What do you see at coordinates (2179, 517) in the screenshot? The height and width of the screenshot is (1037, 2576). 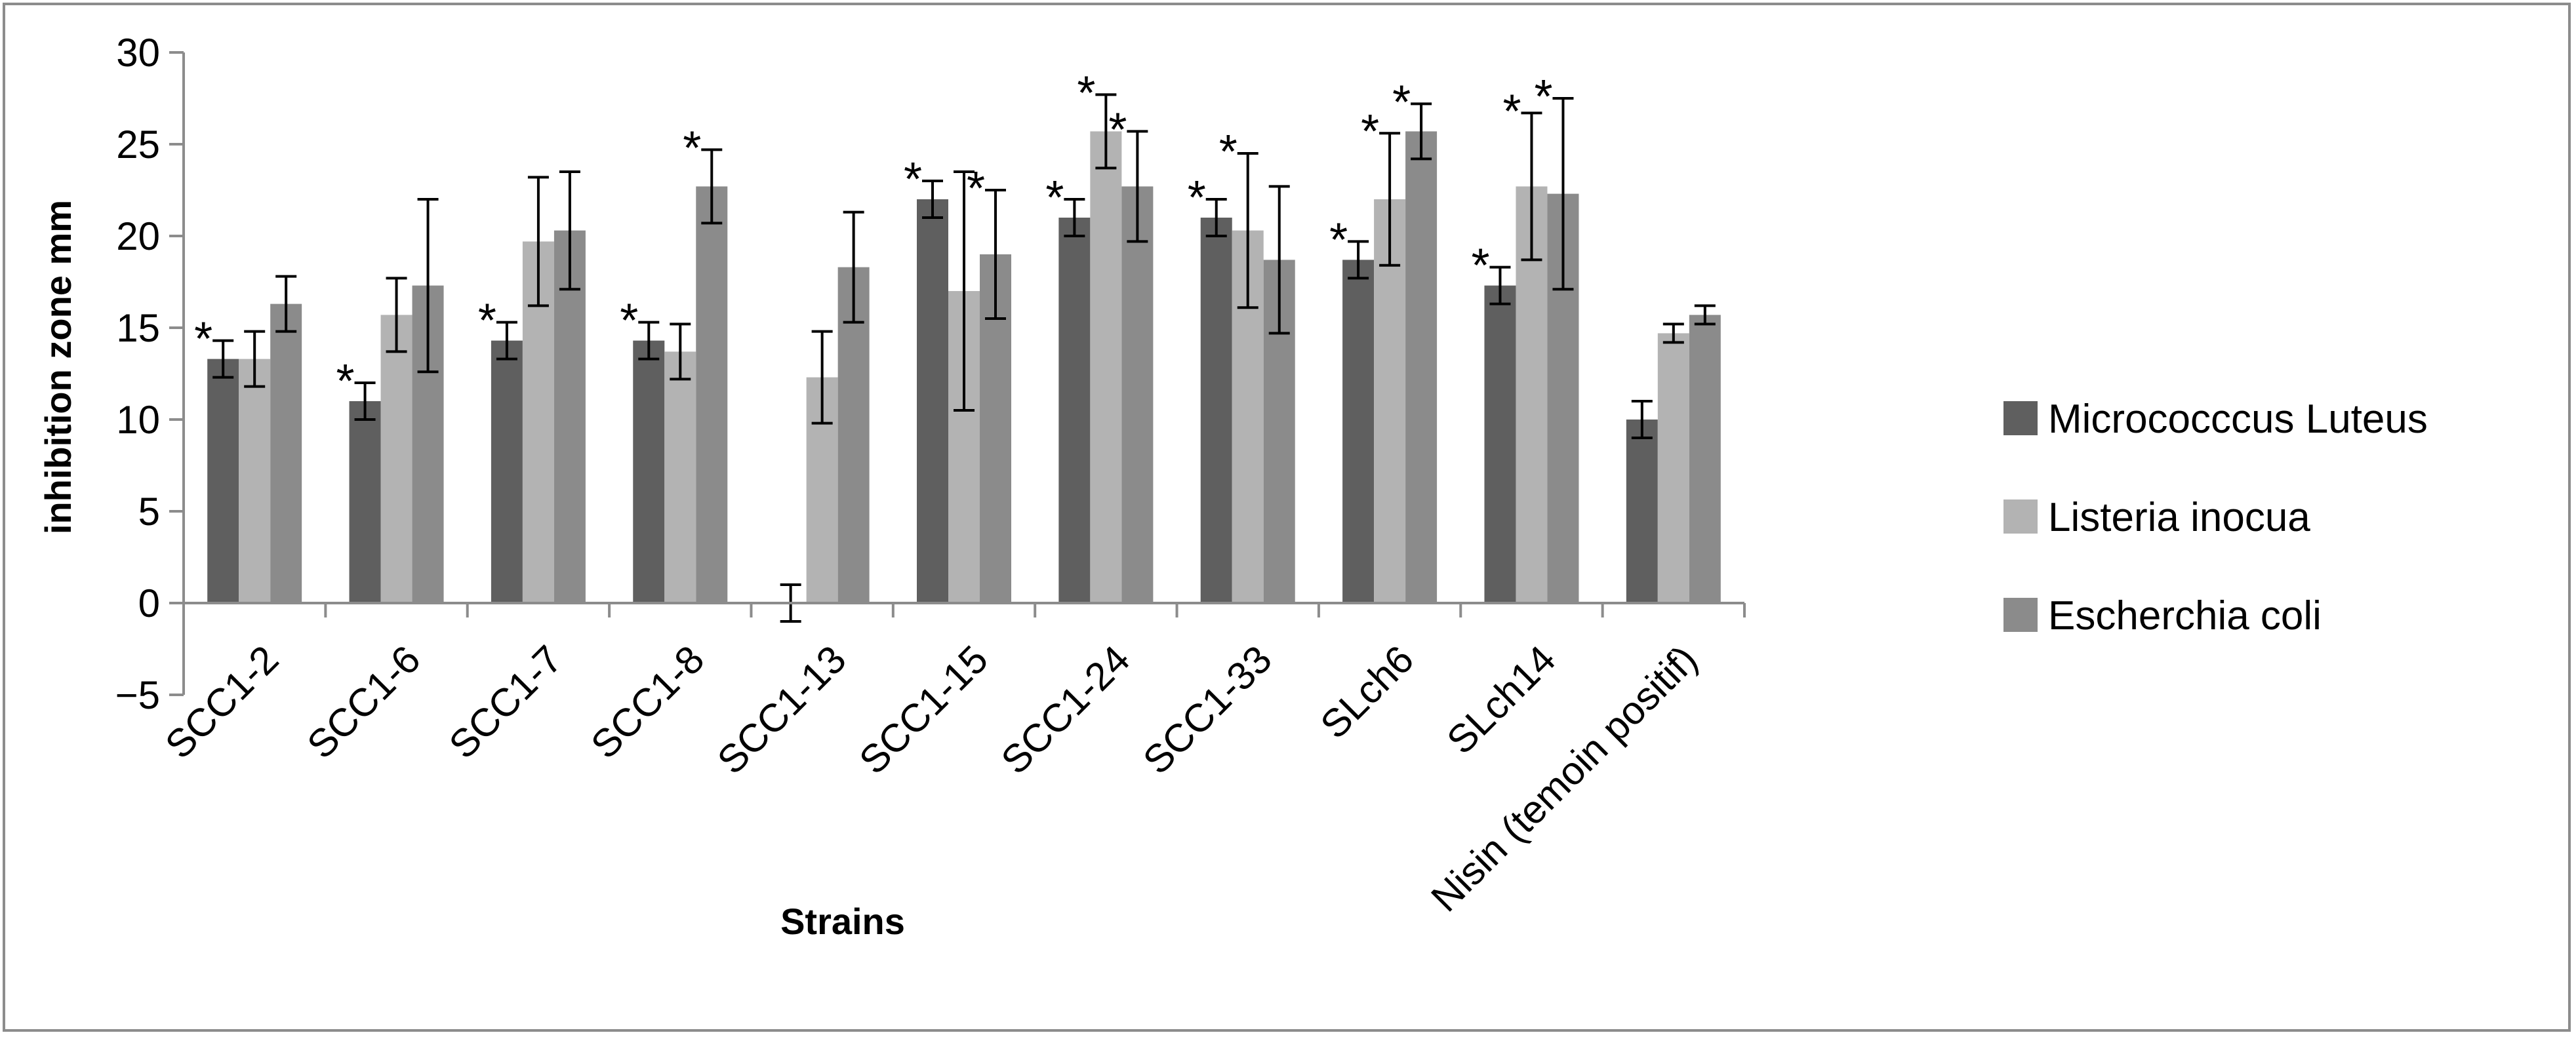 I see `legend-label: Listeria inocua` at bounding box center [2179, 517].